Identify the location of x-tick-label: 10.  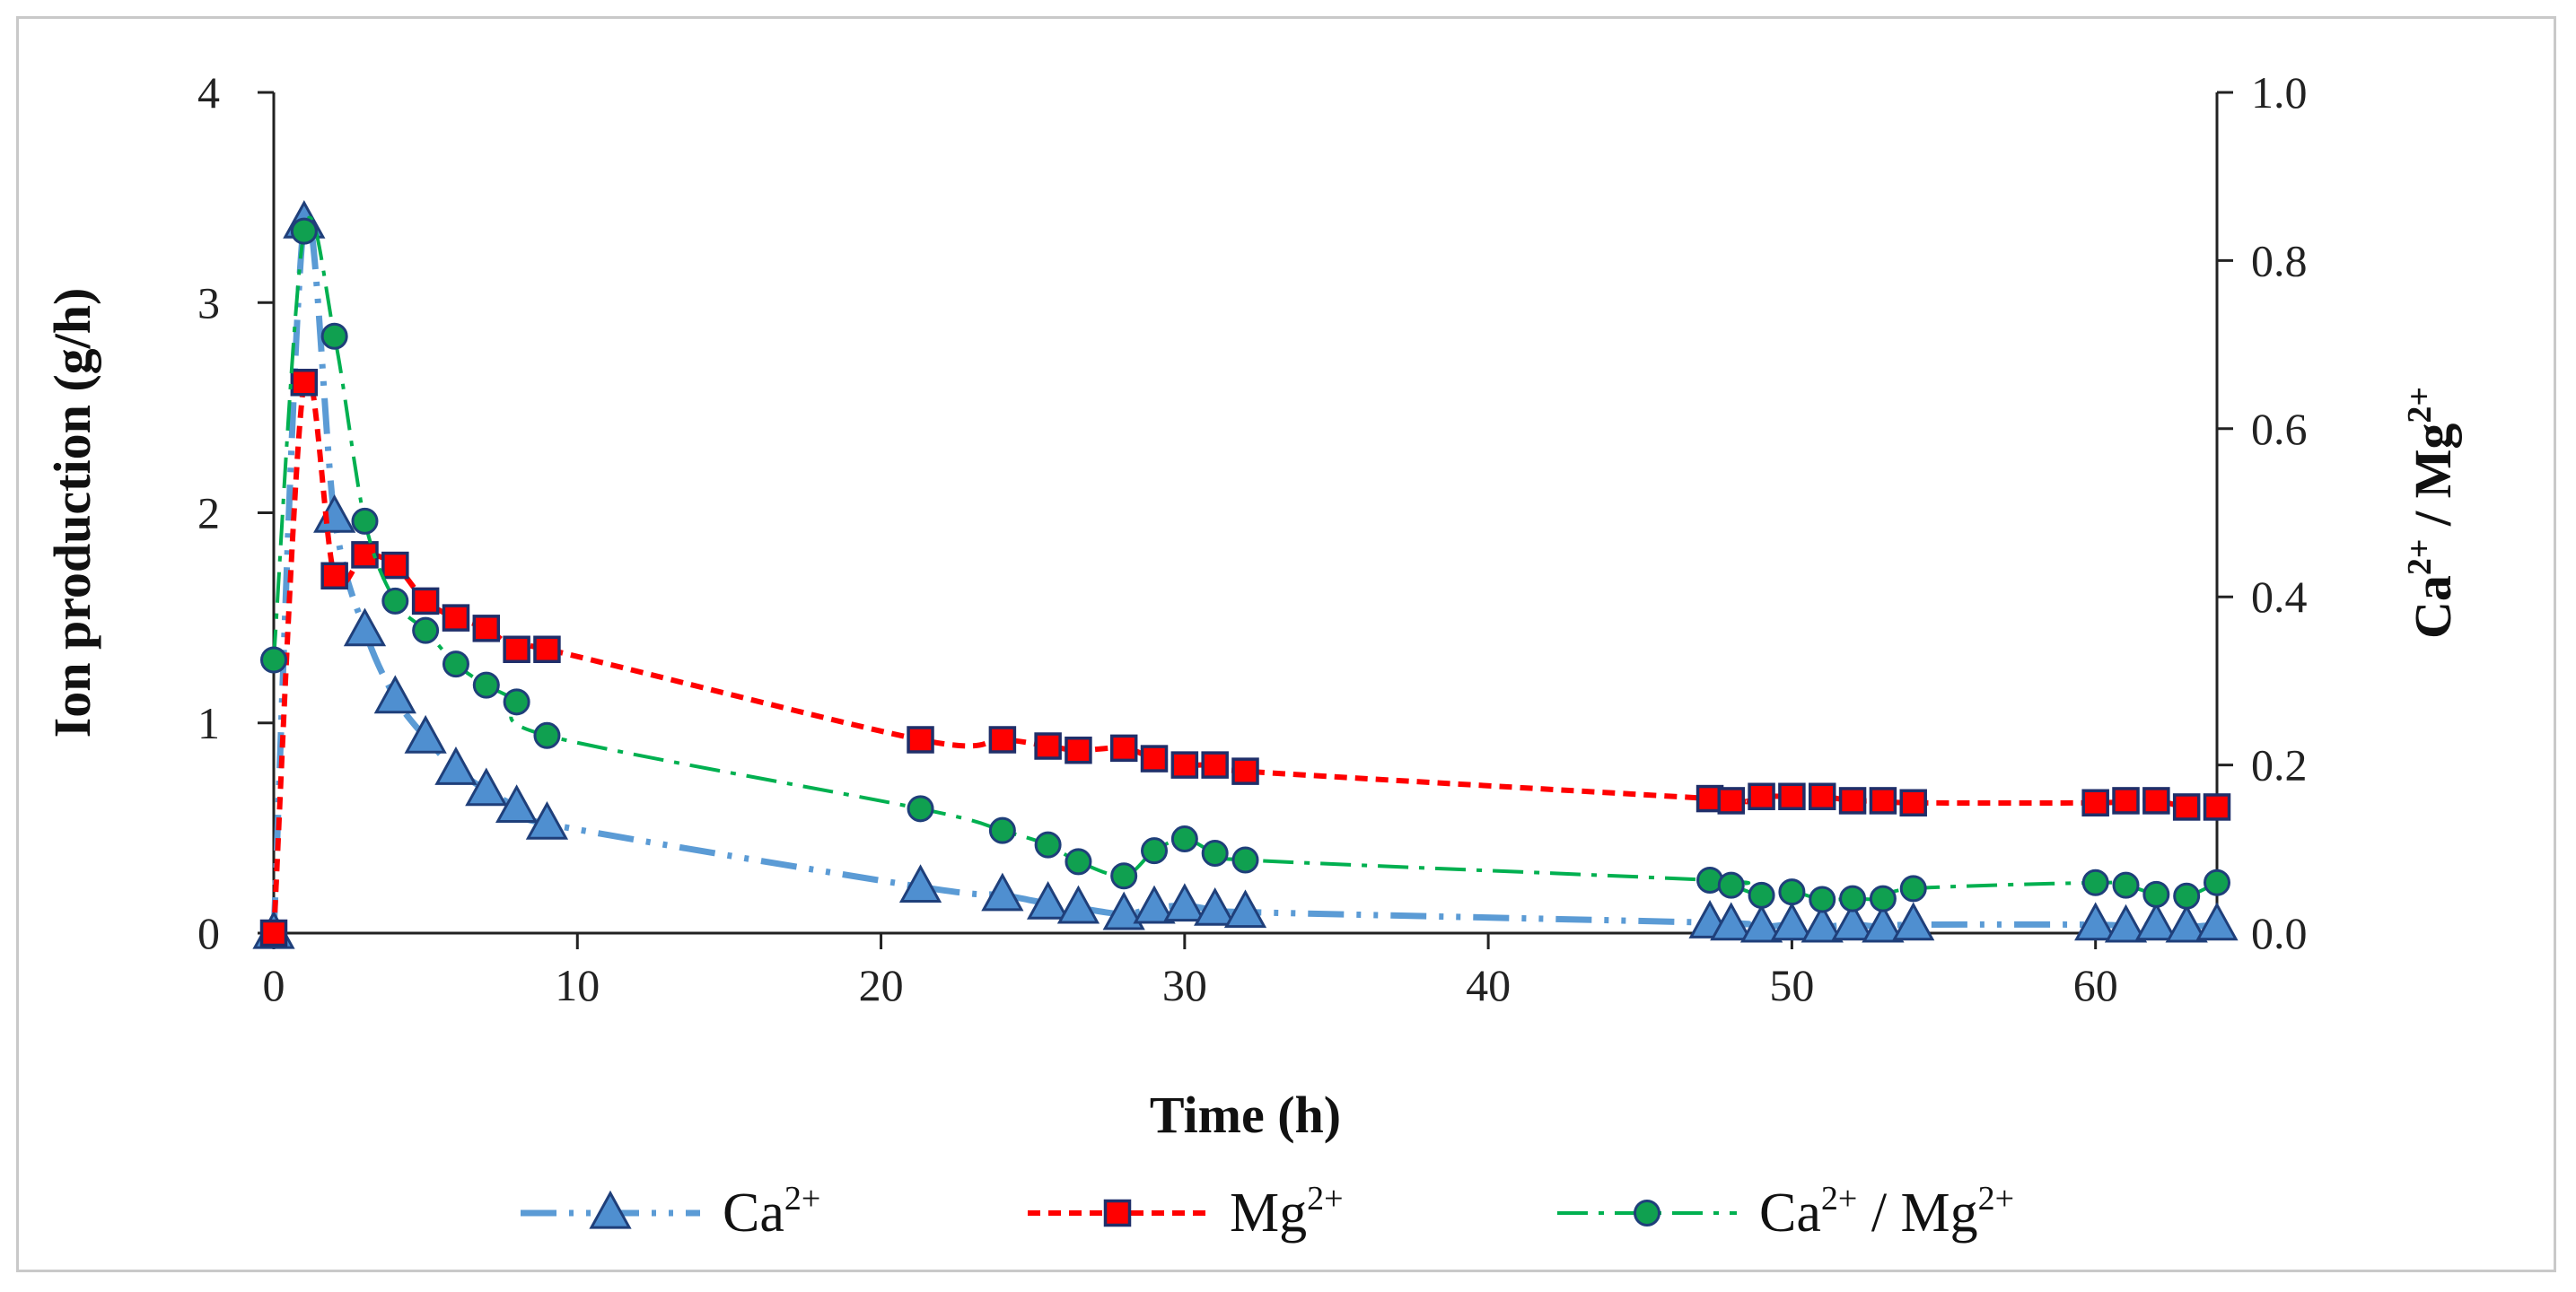
(577, 985).